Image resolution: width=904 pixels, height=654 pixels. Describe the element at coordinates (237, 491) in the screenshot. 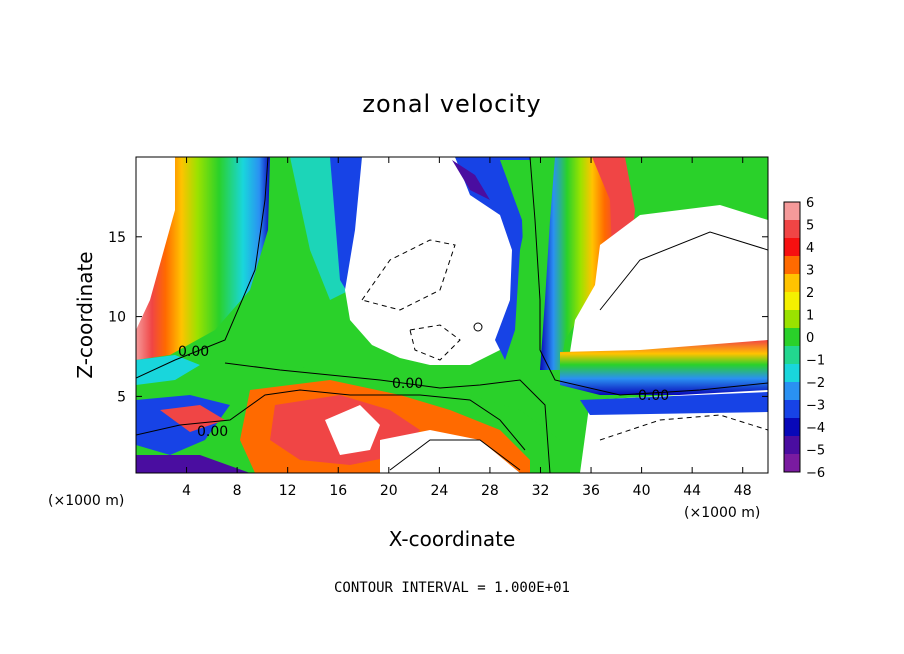

I see `x-tick-label: 8` at that location.